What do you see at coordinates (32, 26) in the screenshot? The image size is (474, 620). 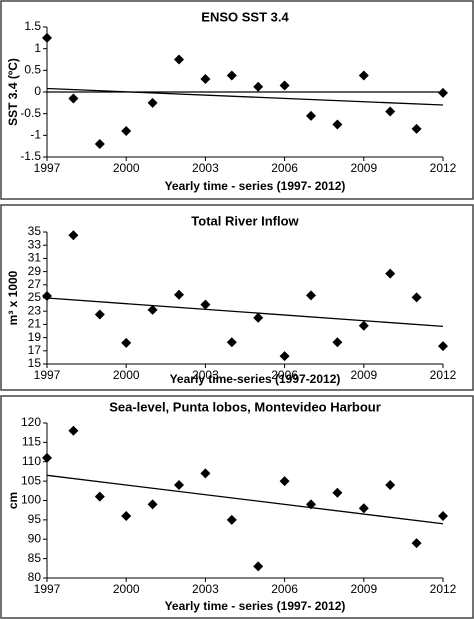 I see `y-tick-label: 1.5` at bounding box center [32, 26].